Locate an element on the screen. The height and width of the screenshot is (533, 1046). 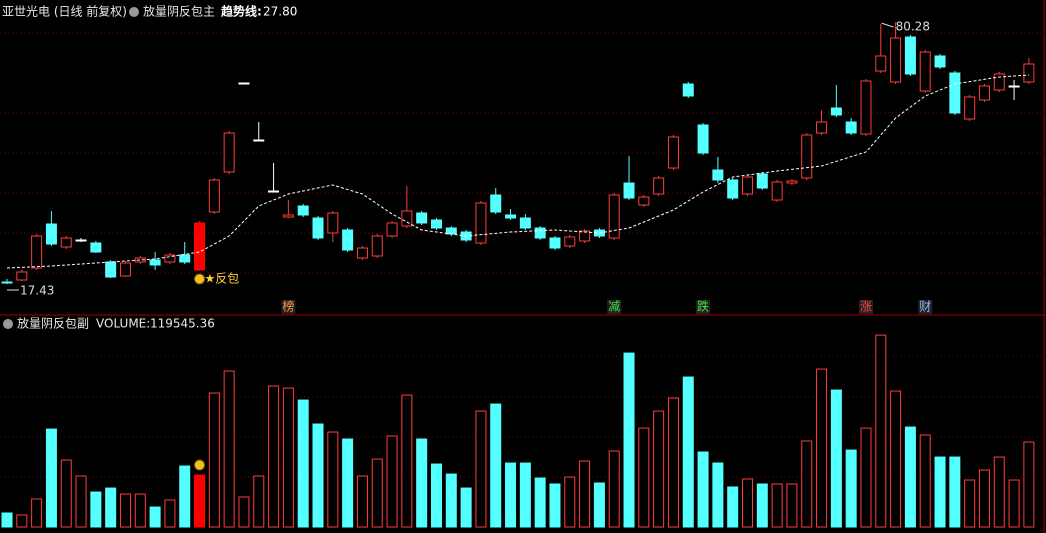
signal-volume-icon is located at coordinates (200, 465).